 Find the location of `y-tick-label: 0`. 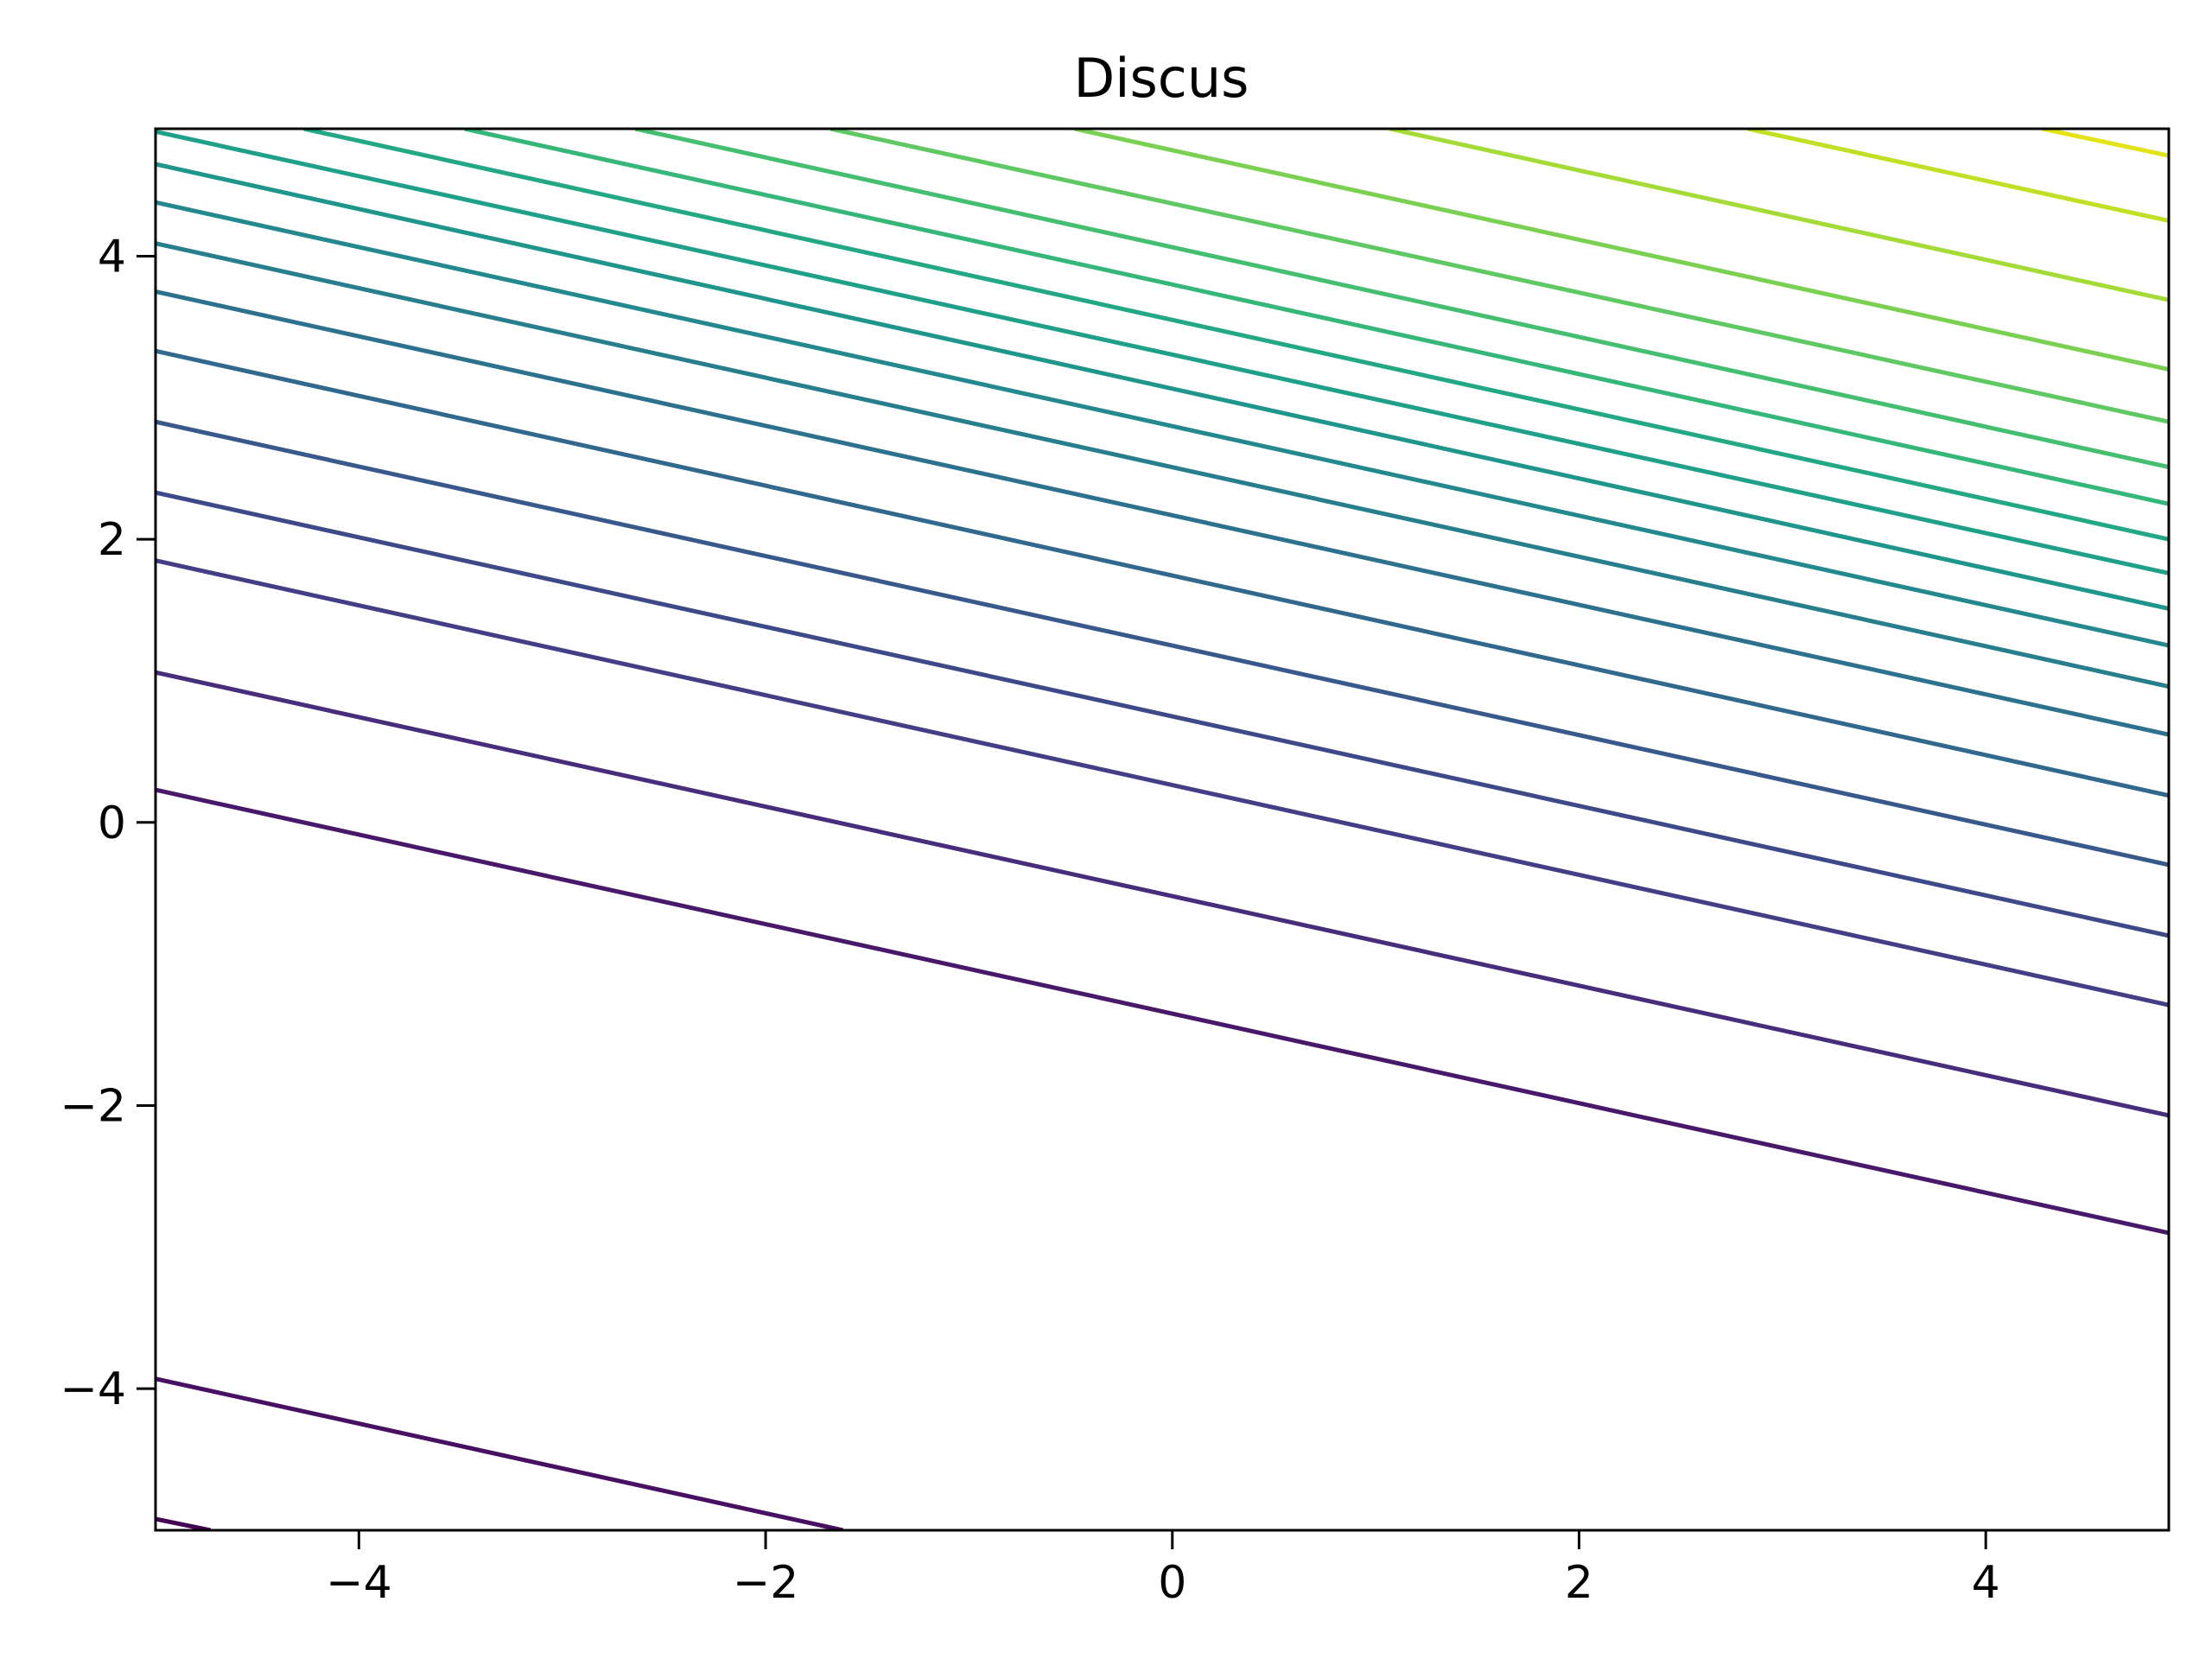

y-tick-label: 0 is located at coordinates (112, 823).